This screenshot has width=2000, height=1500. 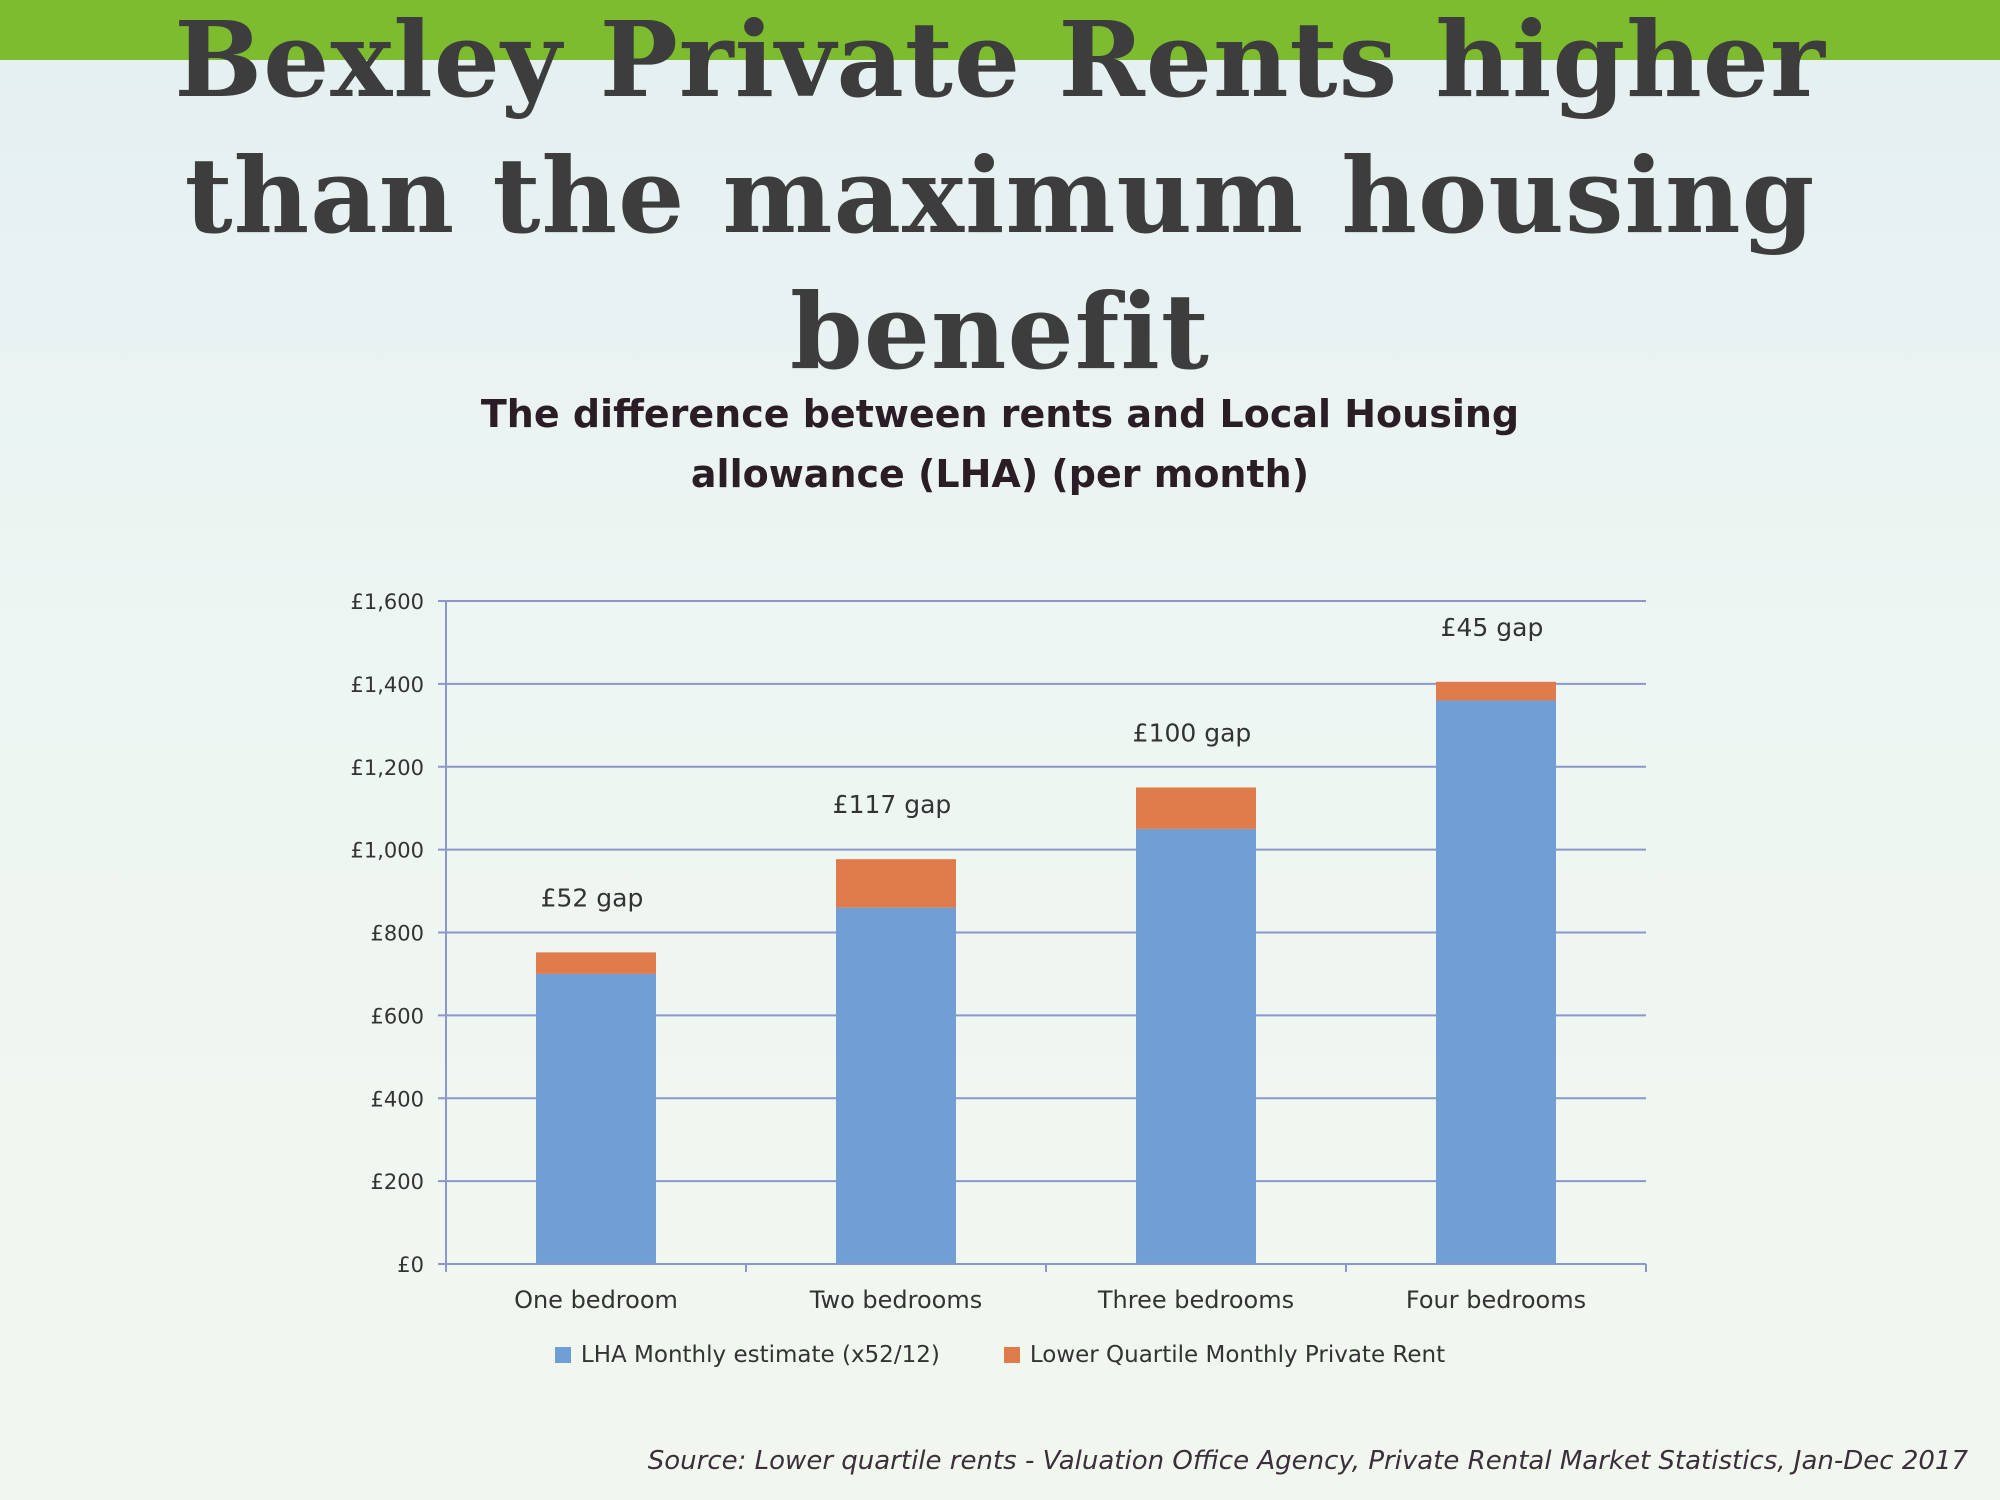 I want to click on y-tick-label: £1,400, so click(x=387, y=685).